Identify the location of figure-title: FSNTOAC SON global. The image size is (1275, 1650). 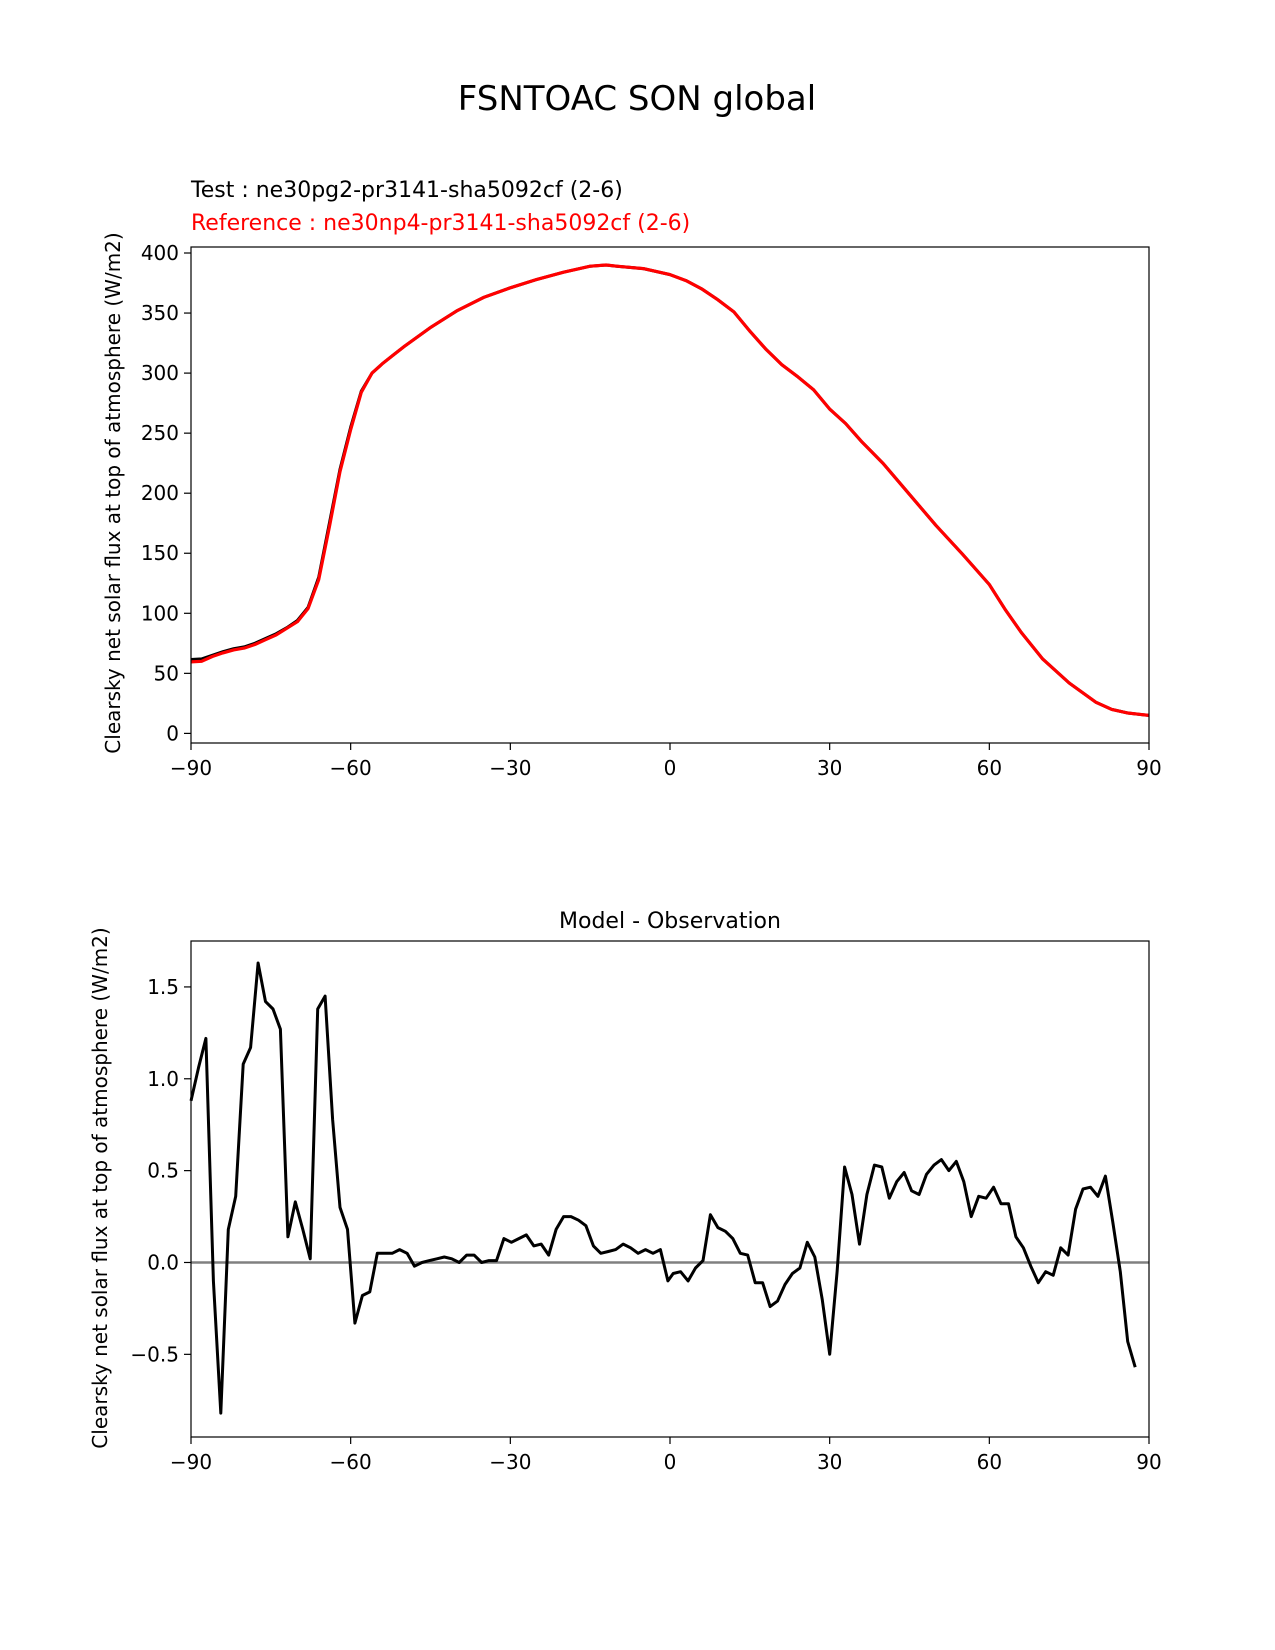
(637, 99).